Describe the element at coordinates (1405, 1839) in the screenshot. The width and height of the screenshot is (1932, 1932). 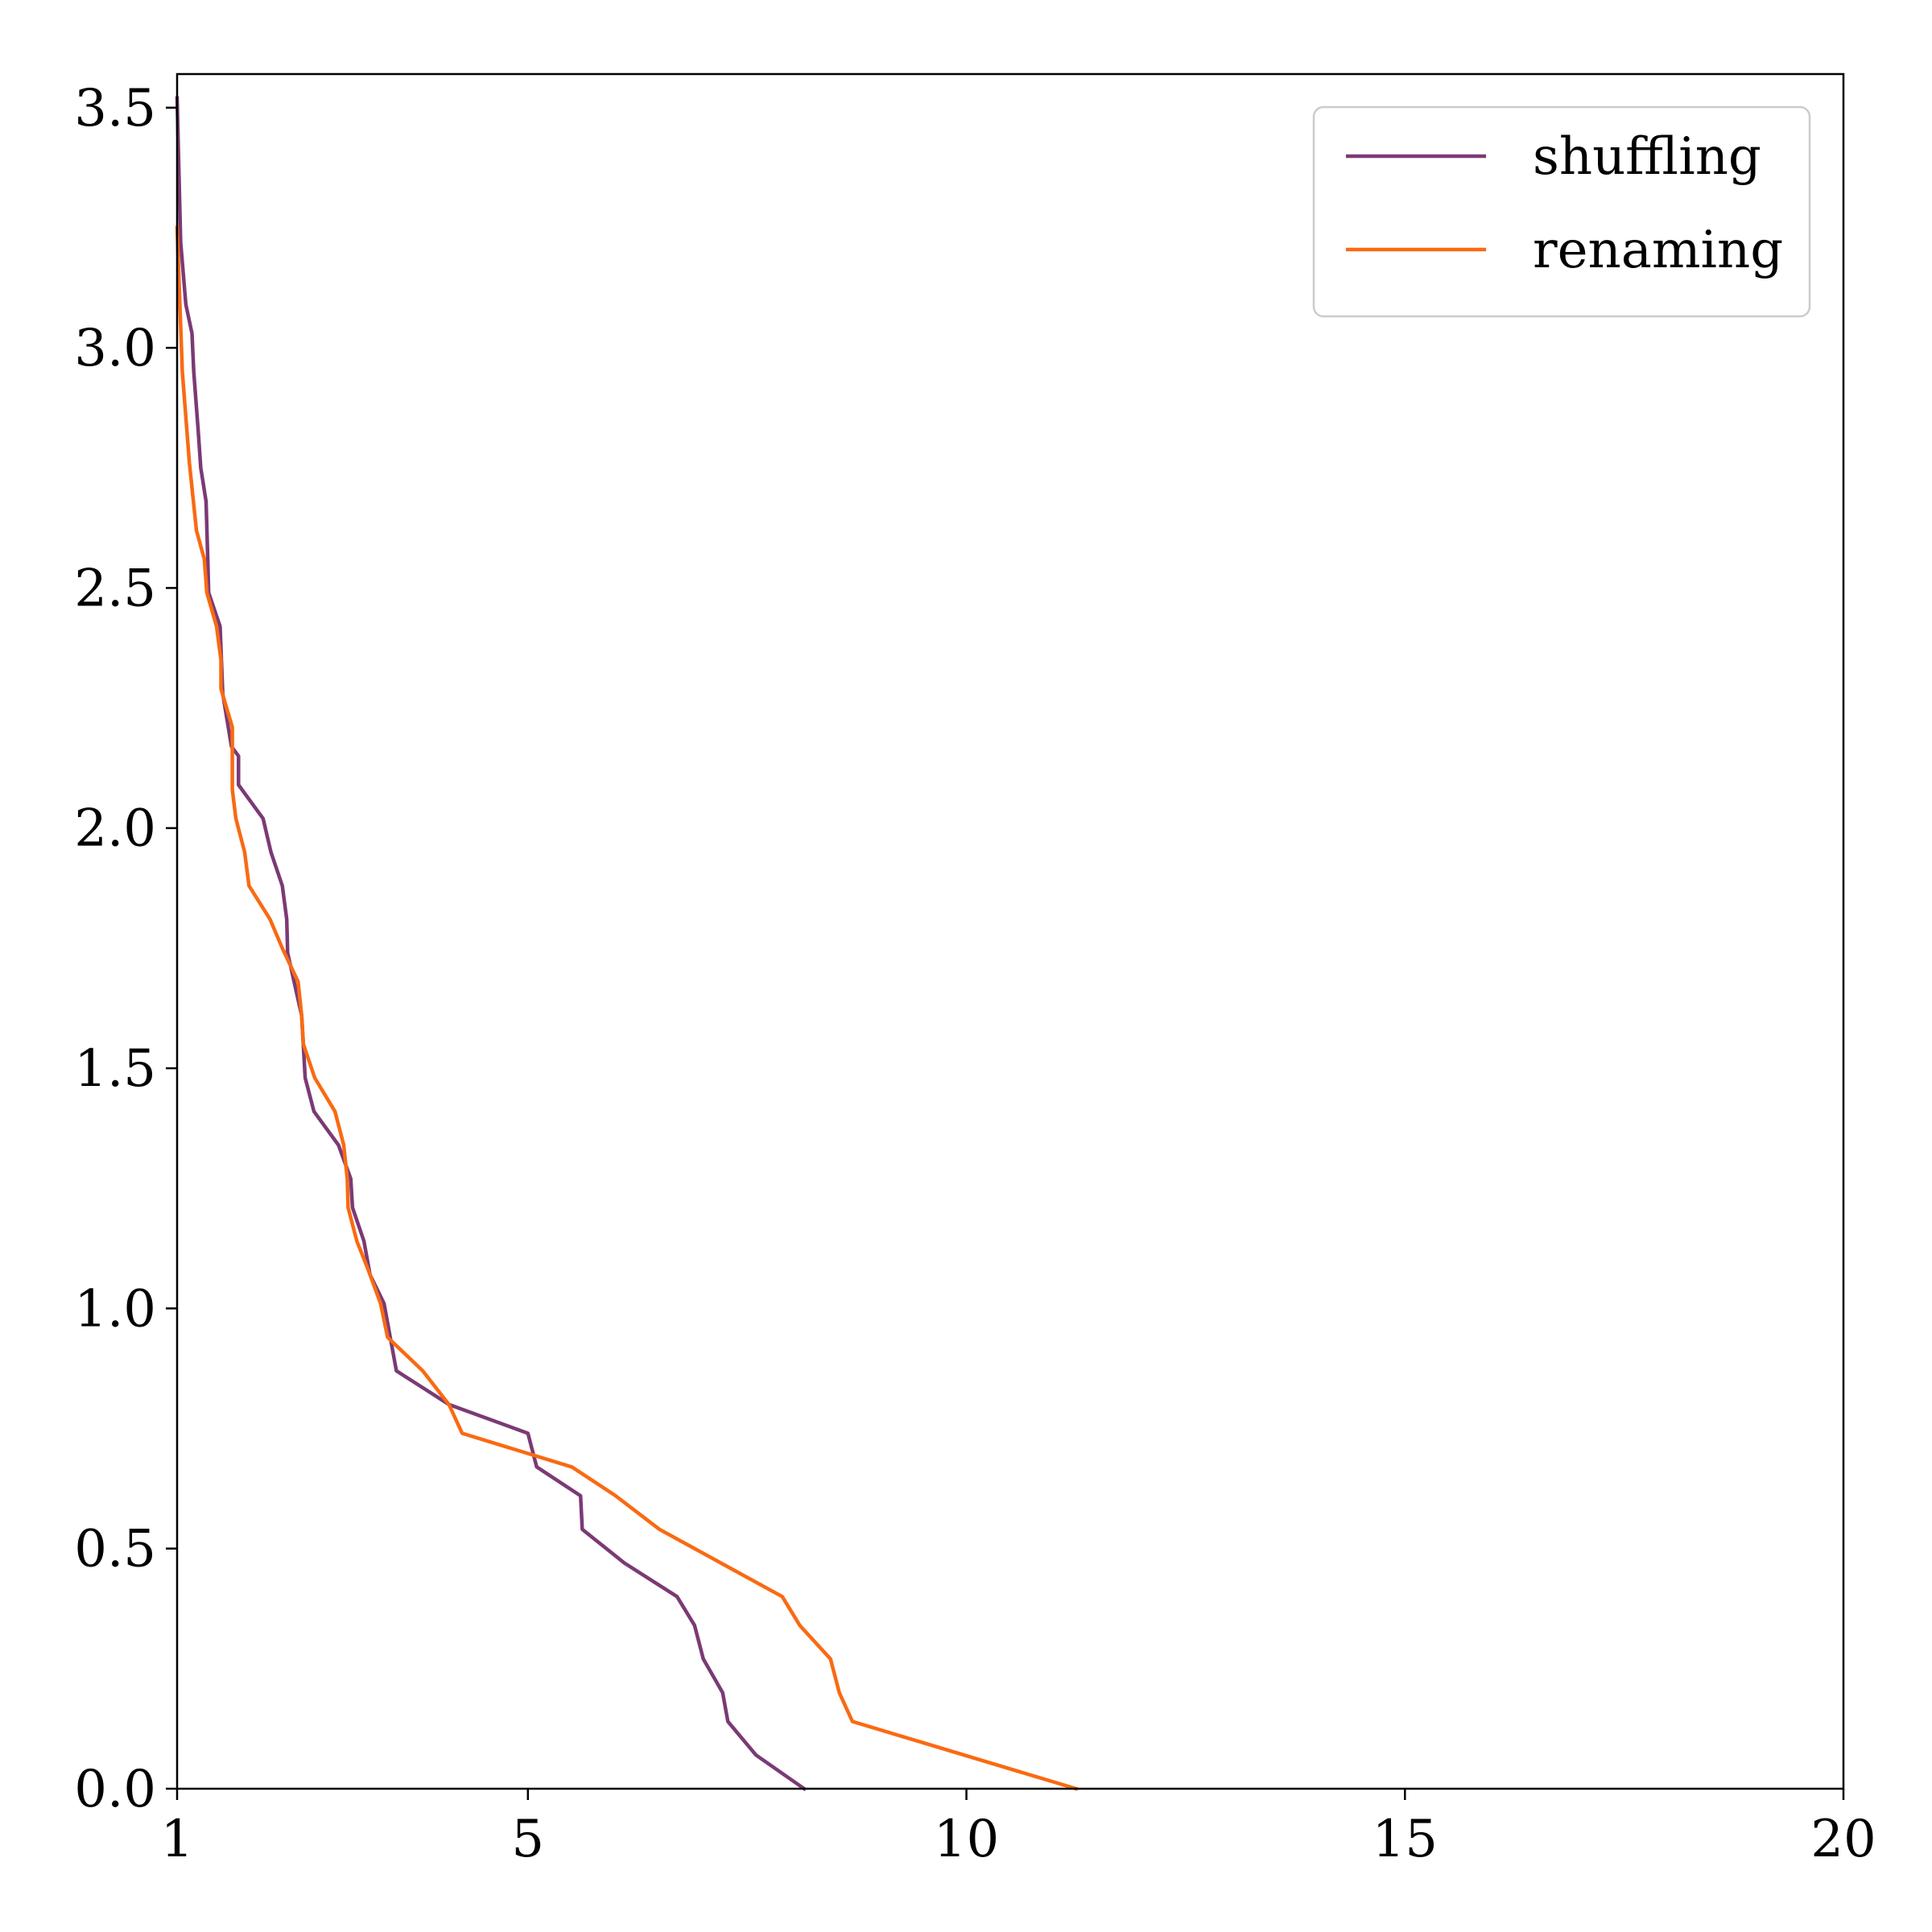
I see `x-tick-label: 15` at that location.